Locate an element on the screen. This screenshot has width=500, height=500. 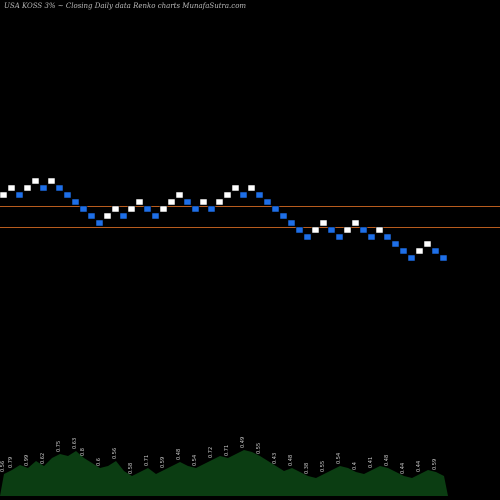
ticker-label: USA KOSS is located at coordinates (23, 6).